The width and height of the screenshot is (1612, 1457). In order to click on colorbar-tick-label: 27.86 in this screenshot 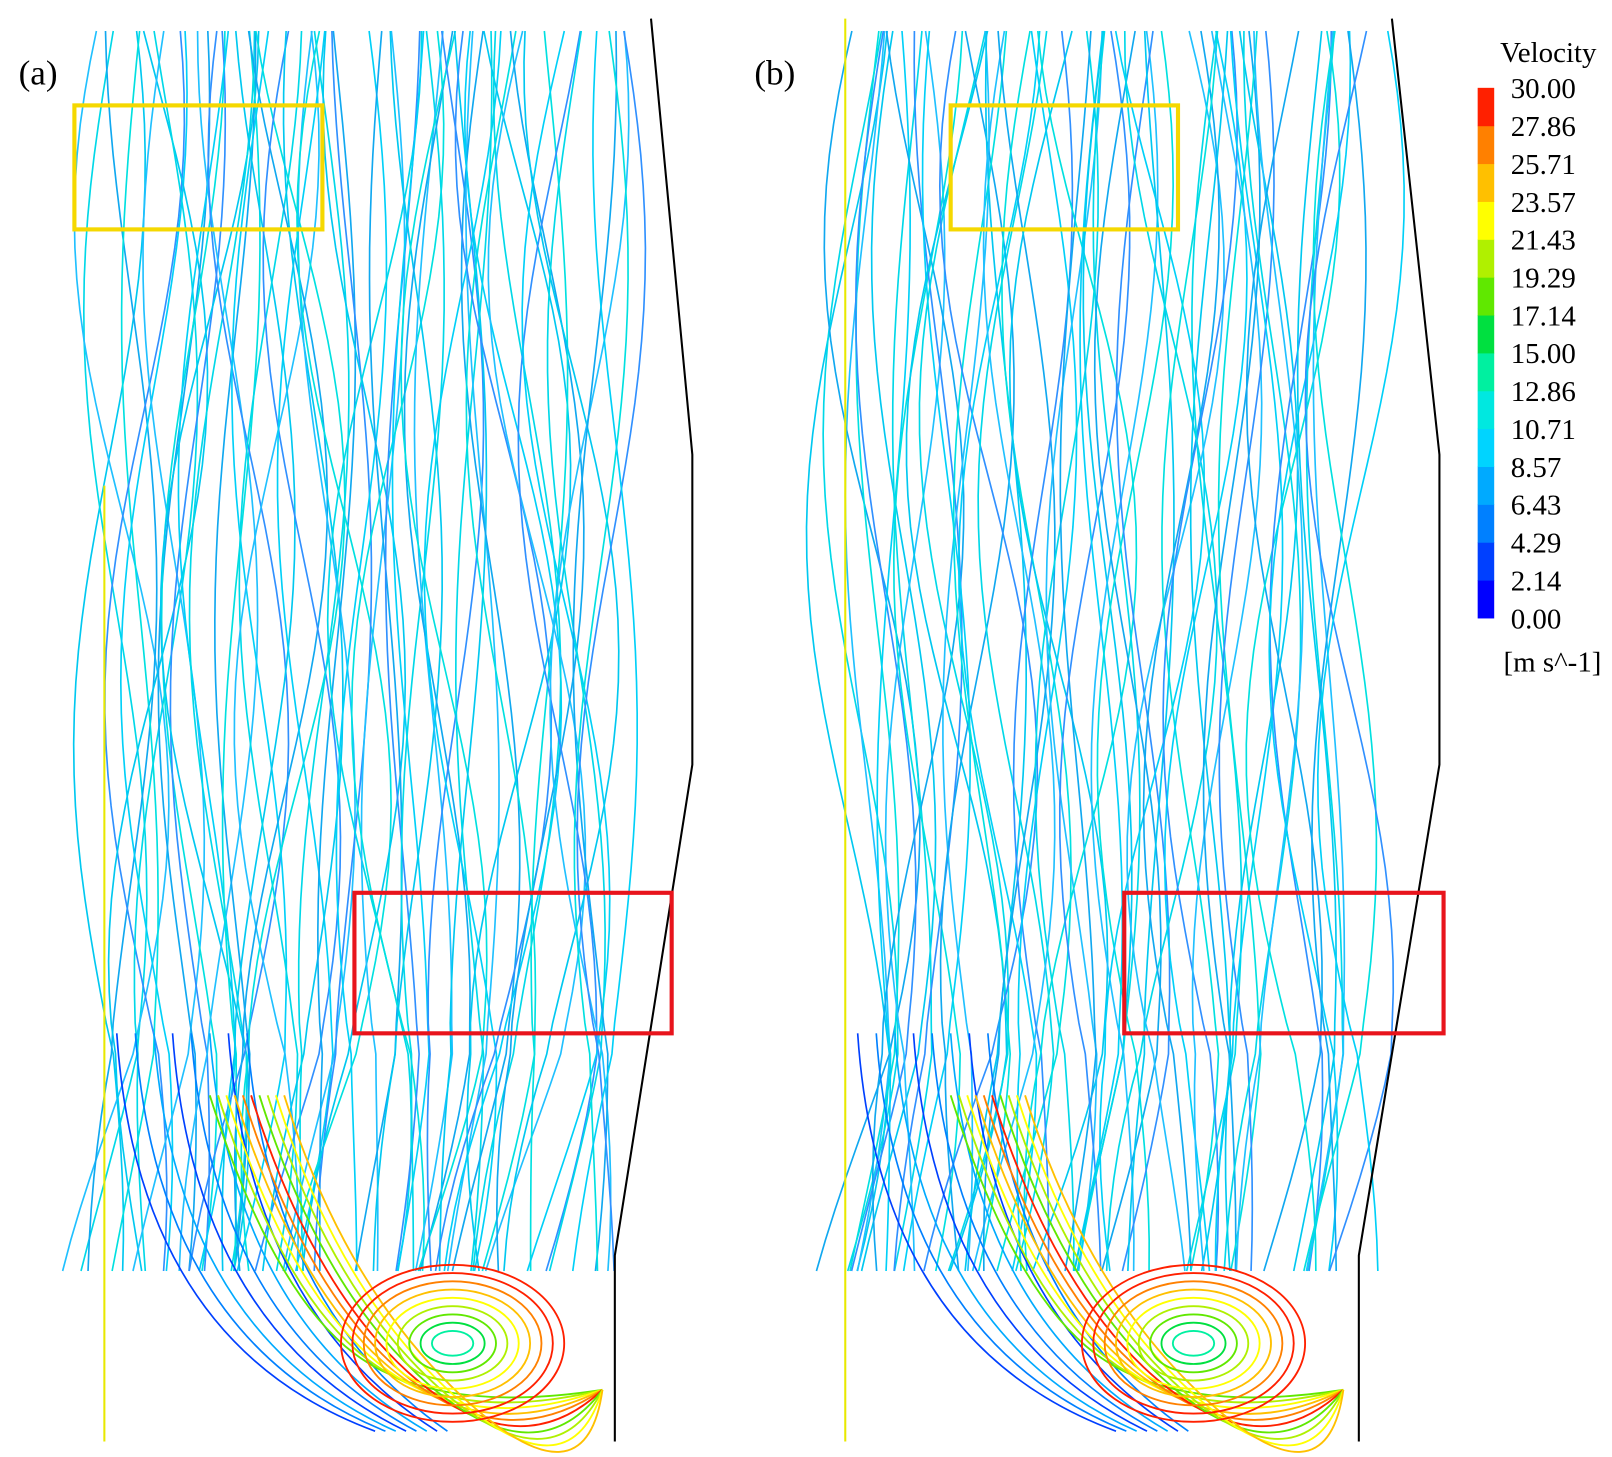, I will do `click(1543, 127)`.